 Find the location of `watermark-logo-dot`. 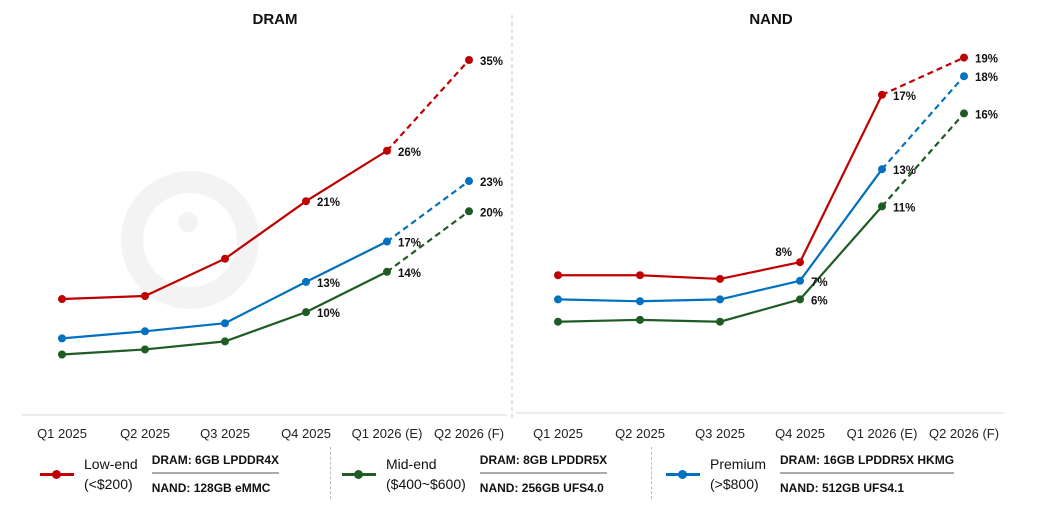

watermark-logo-dot is located at coordinates (188, 222).